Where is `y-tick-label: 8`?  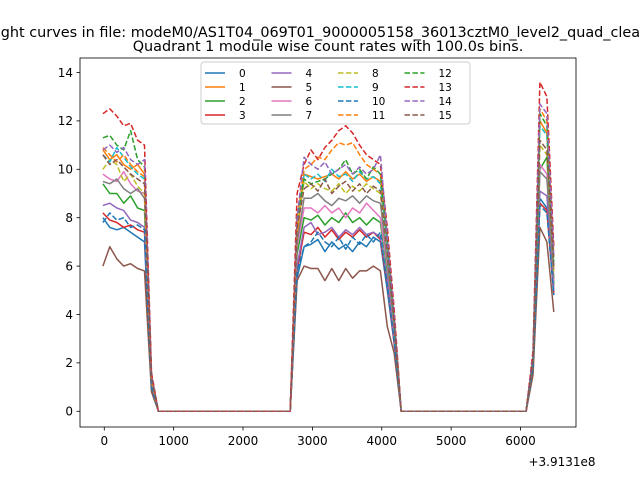
y-tick-label: 8 is located at coordinates (69, 218).